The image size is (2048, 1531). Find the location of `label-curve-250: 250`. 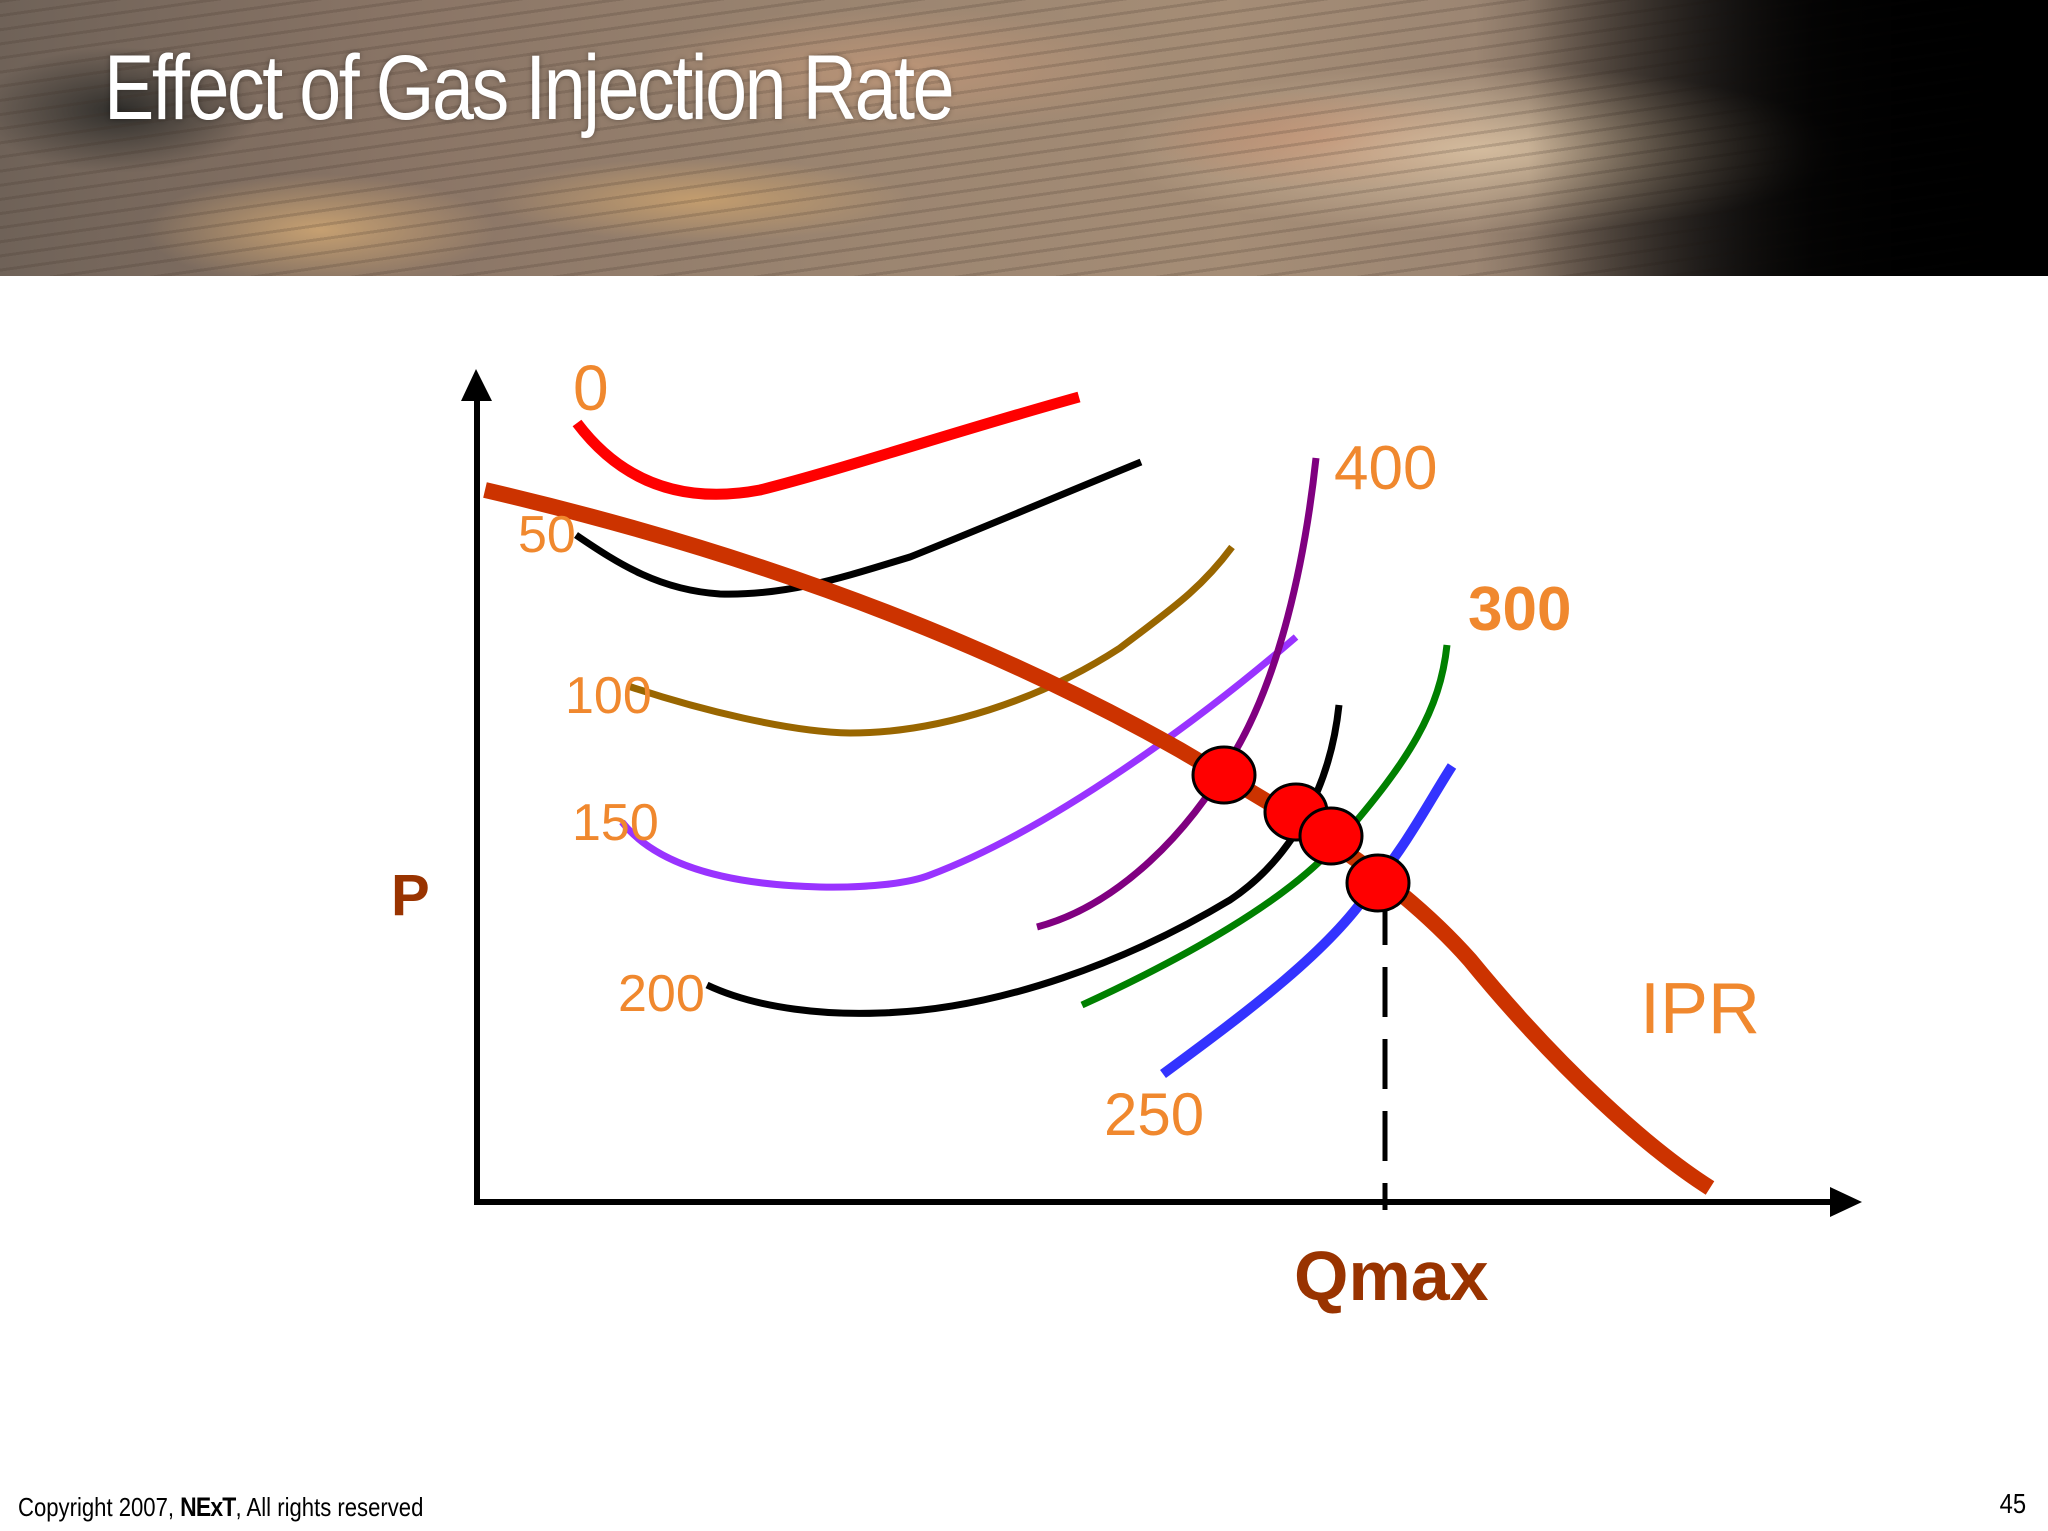

label-curve-250: 250 is located at coordinates (1154, 1114).